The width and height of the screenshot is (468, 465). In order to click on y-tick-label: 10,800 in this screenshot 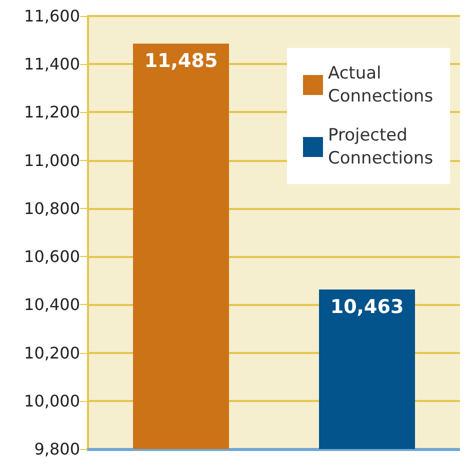, I will do `click(52, 208)`.